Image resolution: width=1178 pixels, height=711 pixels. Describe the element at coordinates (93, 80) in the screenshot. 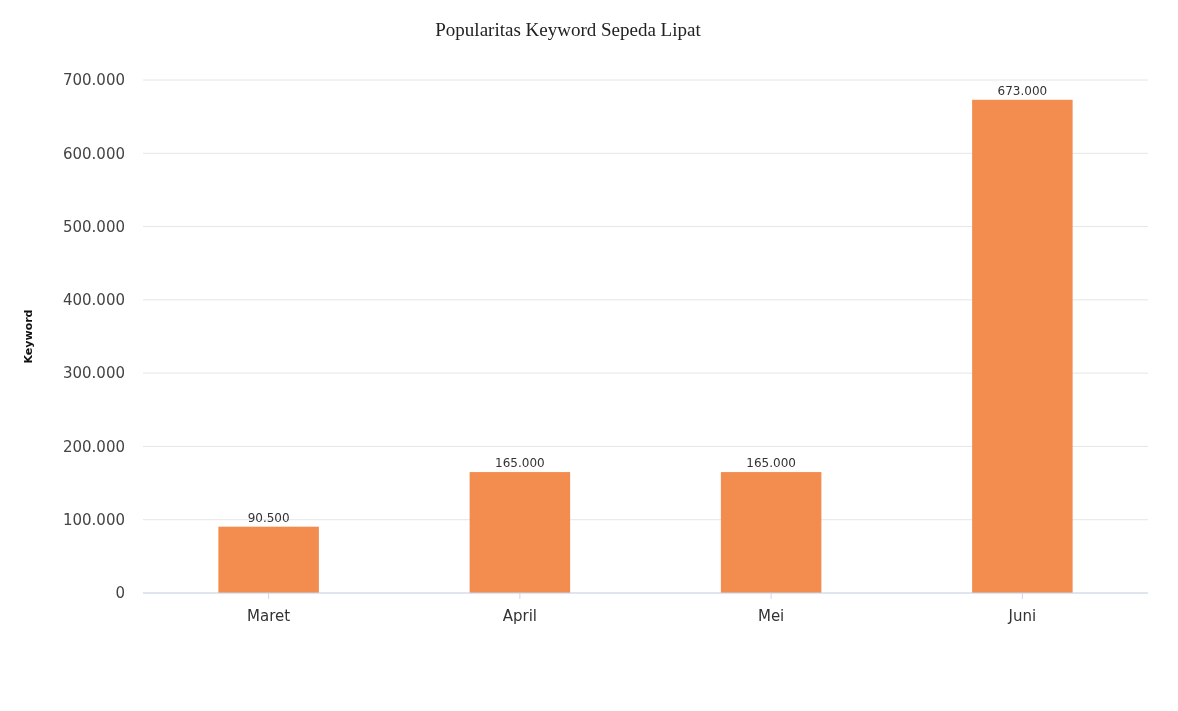

I see `y-tick-label: 700.000` at that location.